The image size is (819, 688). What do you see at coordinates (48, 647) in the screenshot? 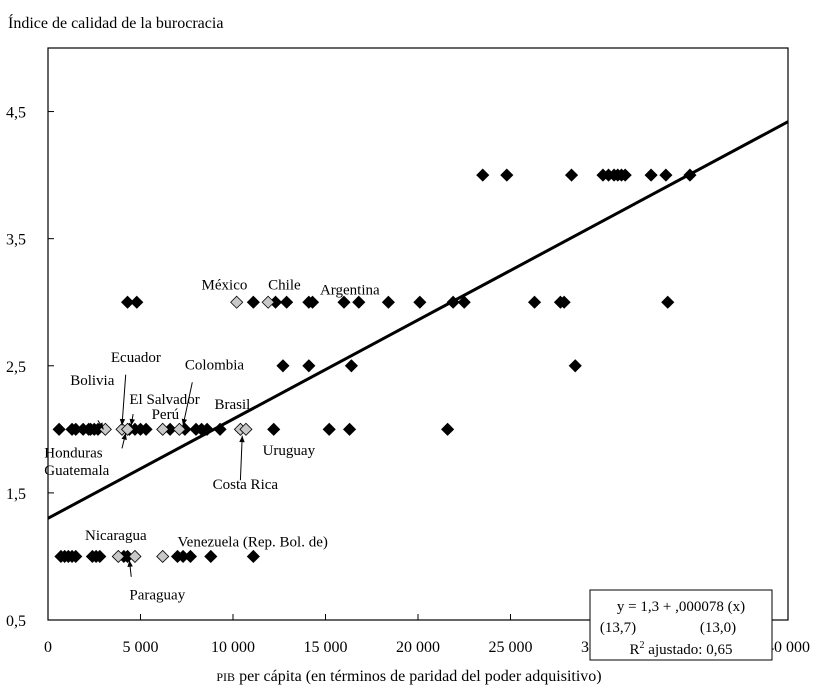
I see `x-tick-label: 0` at bounding box center [48, 647].